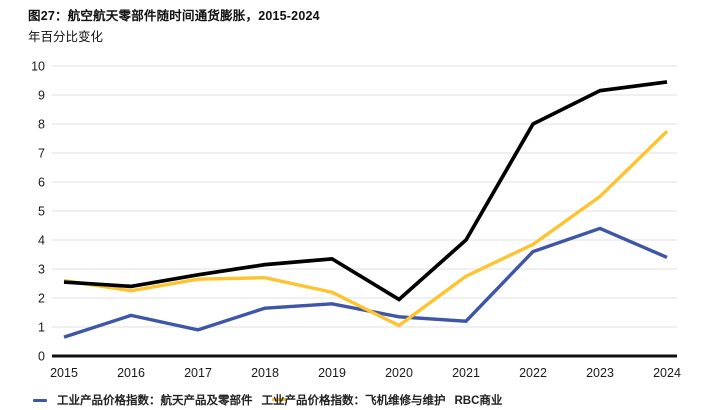 The height and width of the screenshot is (410, 702). Describe the element at coordinates (353, 401) in the screenshot. I see `legend-label-aircraft-maintenance: 工业产品价格指数：飞机维修与维护` at that location.